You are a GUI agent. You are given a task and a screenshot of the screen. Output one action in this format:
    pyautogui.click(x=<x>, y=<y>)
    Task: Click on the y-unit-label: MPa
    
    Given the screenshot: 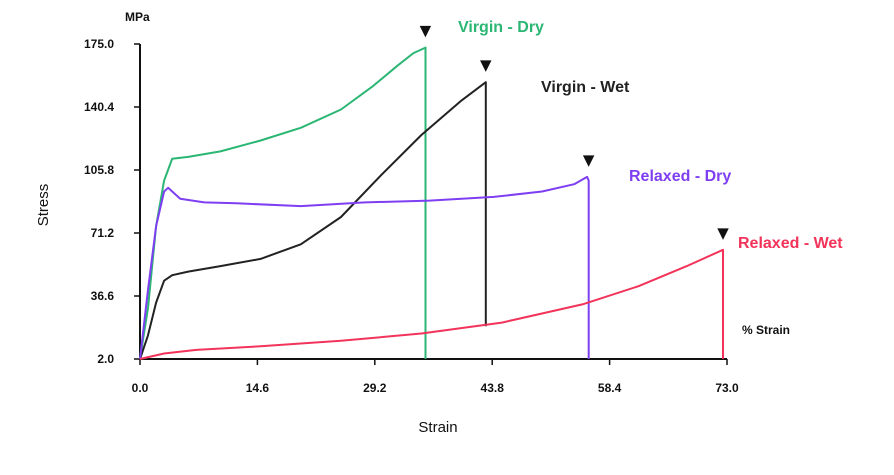 What is the action you would take?
    pyautogui.click(x=137, y=17)
    